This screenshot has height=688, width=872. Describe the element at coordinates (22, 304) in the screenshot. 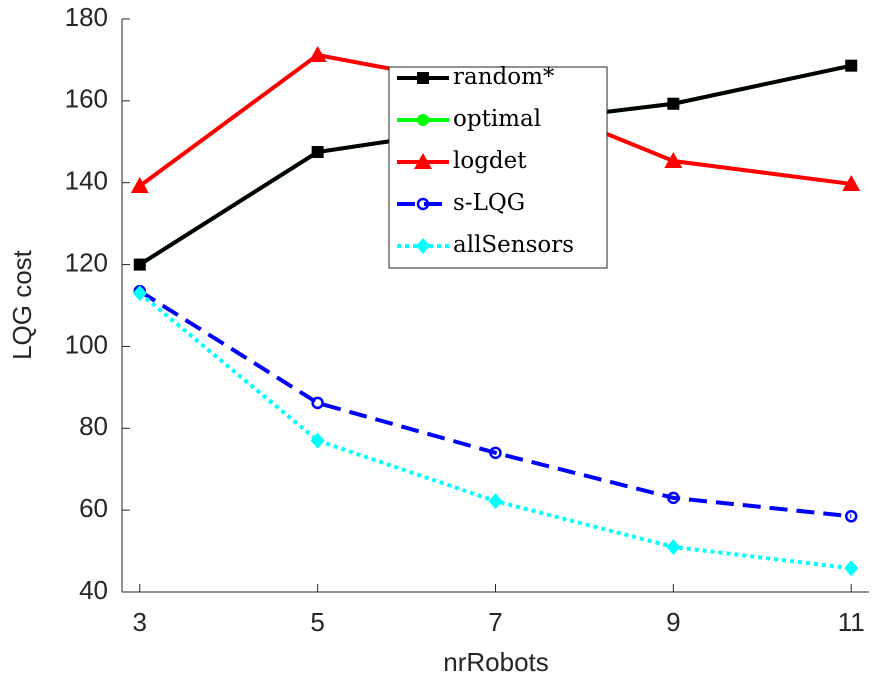

I see `y-axis-label: LQG cost` at that location.